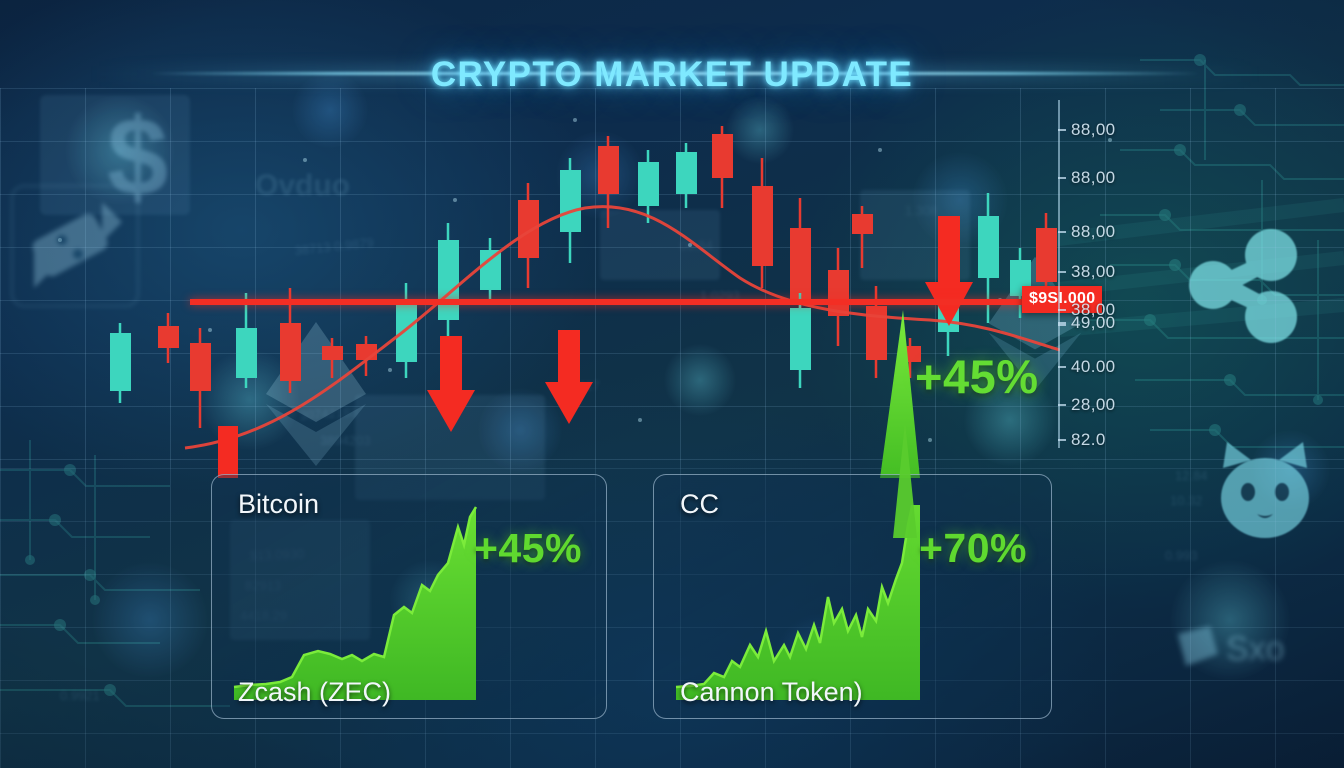  Describe the element at coordinates (977, 376) in the screenshot. I see `main-change-percent: +45%` at that location.